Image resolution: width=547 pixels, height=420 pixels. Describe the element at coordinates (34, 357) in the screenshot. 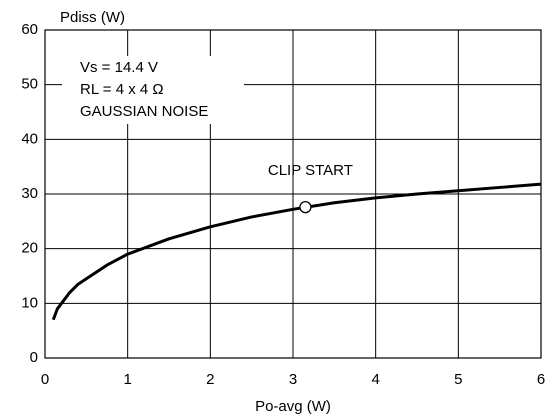

I see `y-tick-label: 0` at that location.